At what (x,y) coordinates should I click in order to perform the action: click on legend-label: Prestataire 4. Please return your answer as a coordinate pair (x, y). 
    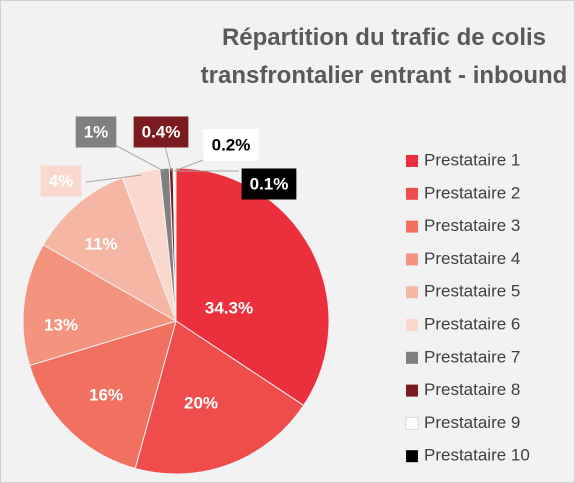
    Looking at the image, I should click on (472, 258).